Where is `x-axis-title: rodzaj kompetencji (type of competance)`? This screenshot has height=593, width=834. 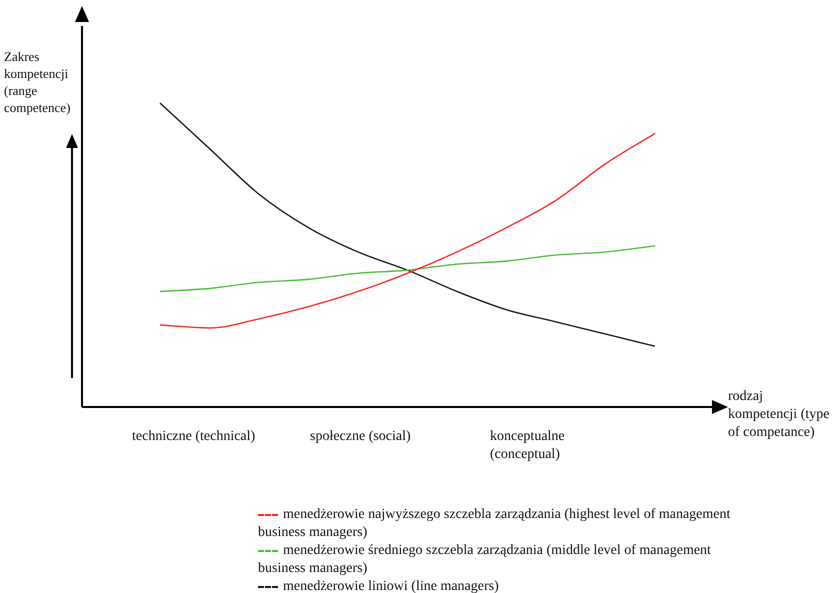
x-axis-title: rodzaj kompetencji (type of competance) is located at coordinates (779, 415).